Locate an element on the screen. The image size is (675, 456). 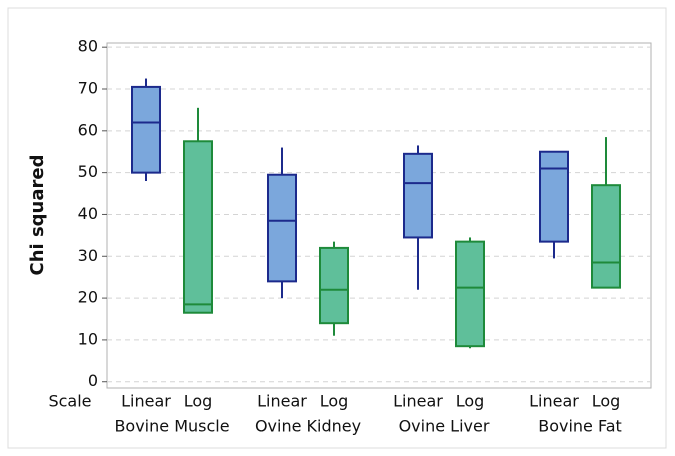
y-tick-label: 10 is located at coordinates (88, 338).